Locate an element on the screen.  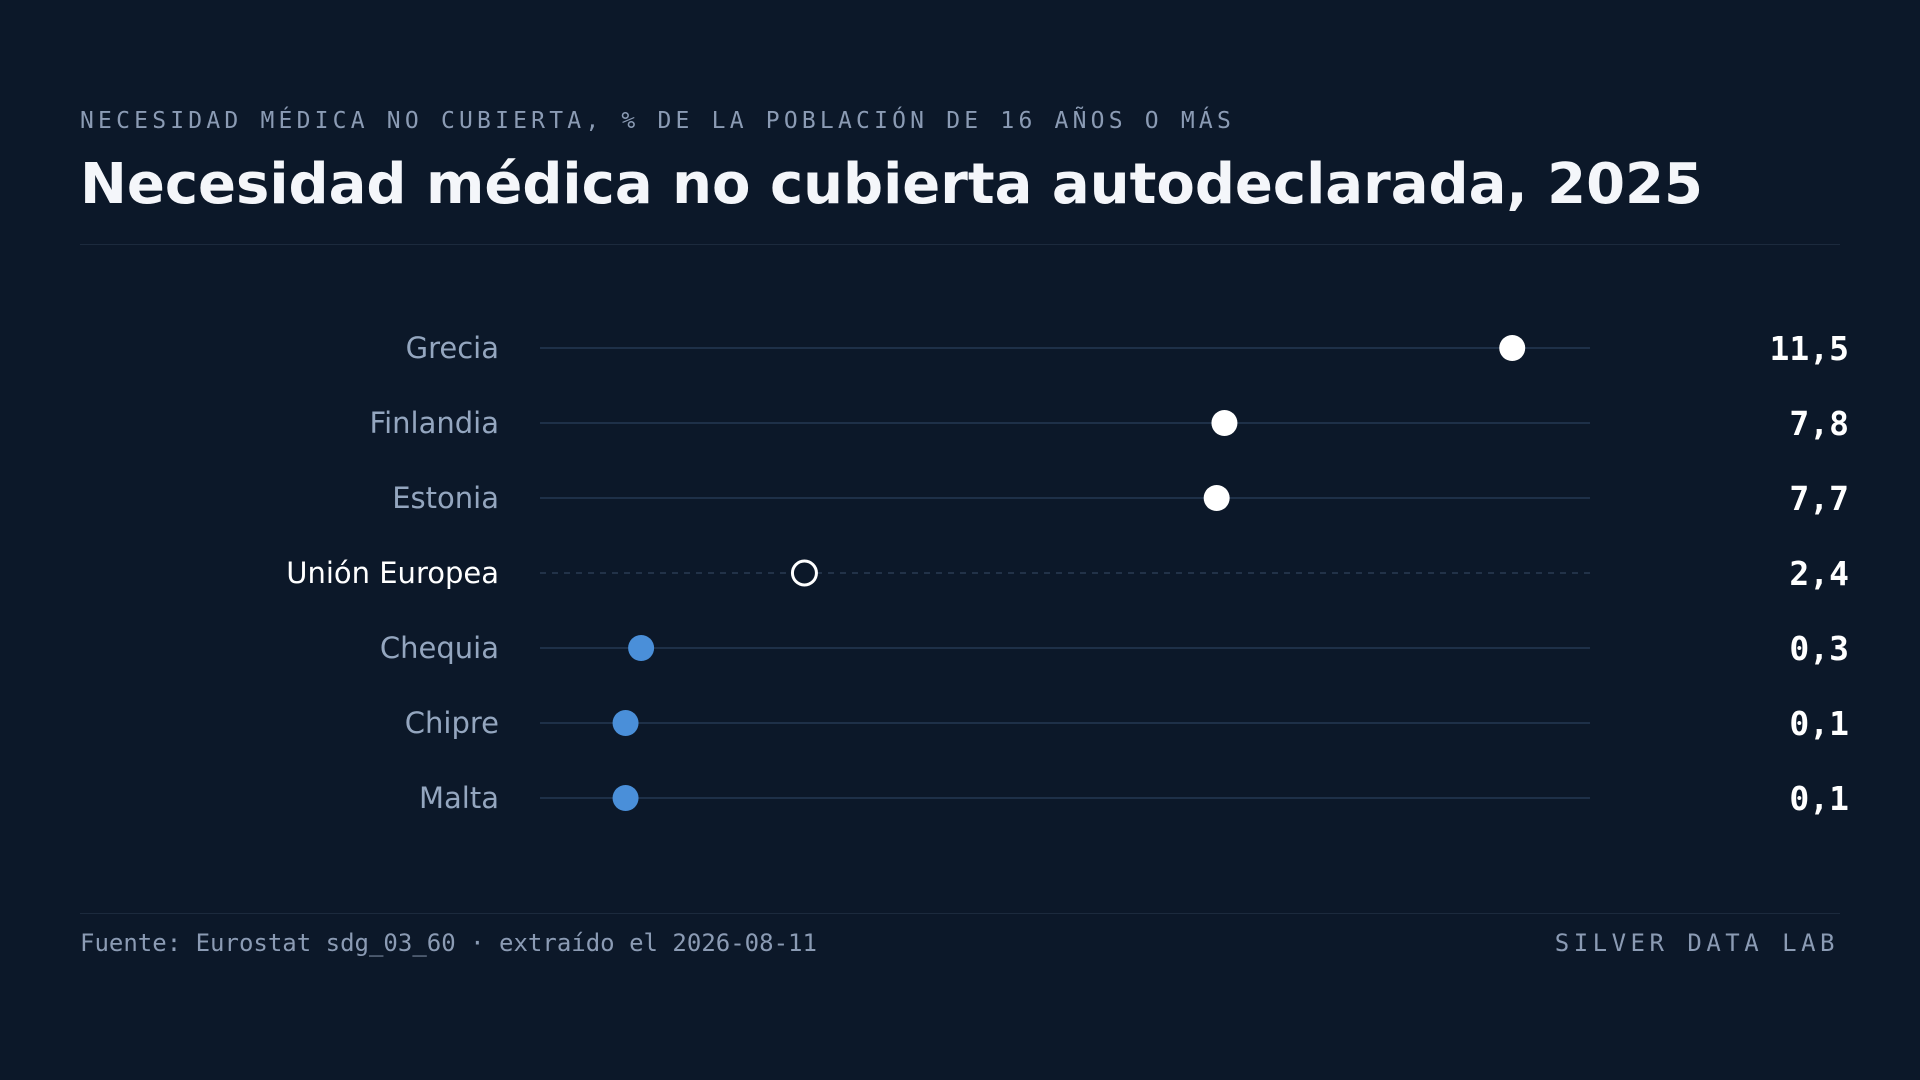
footer-divider is located at coordinates (960, 913).